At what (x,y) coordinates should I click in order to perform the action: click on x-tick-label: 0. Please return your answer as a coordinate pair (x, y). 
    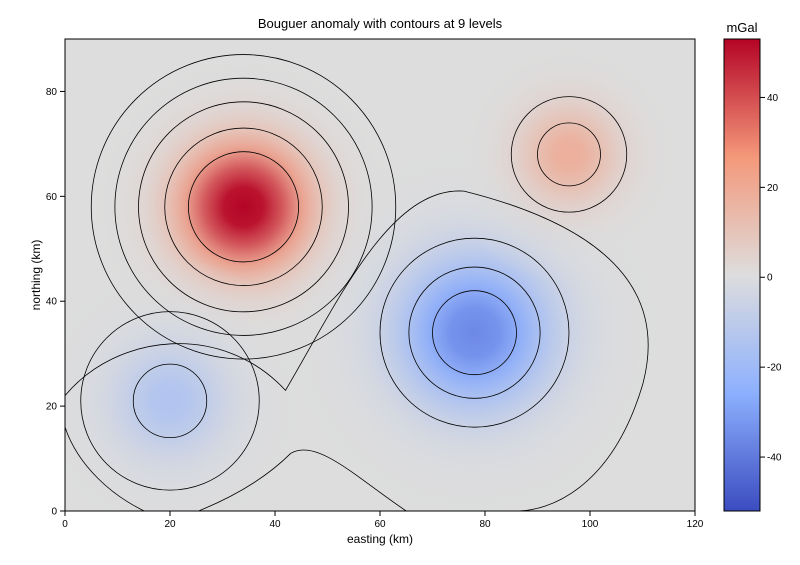
    Looking at the image, I should click on (65, 524).